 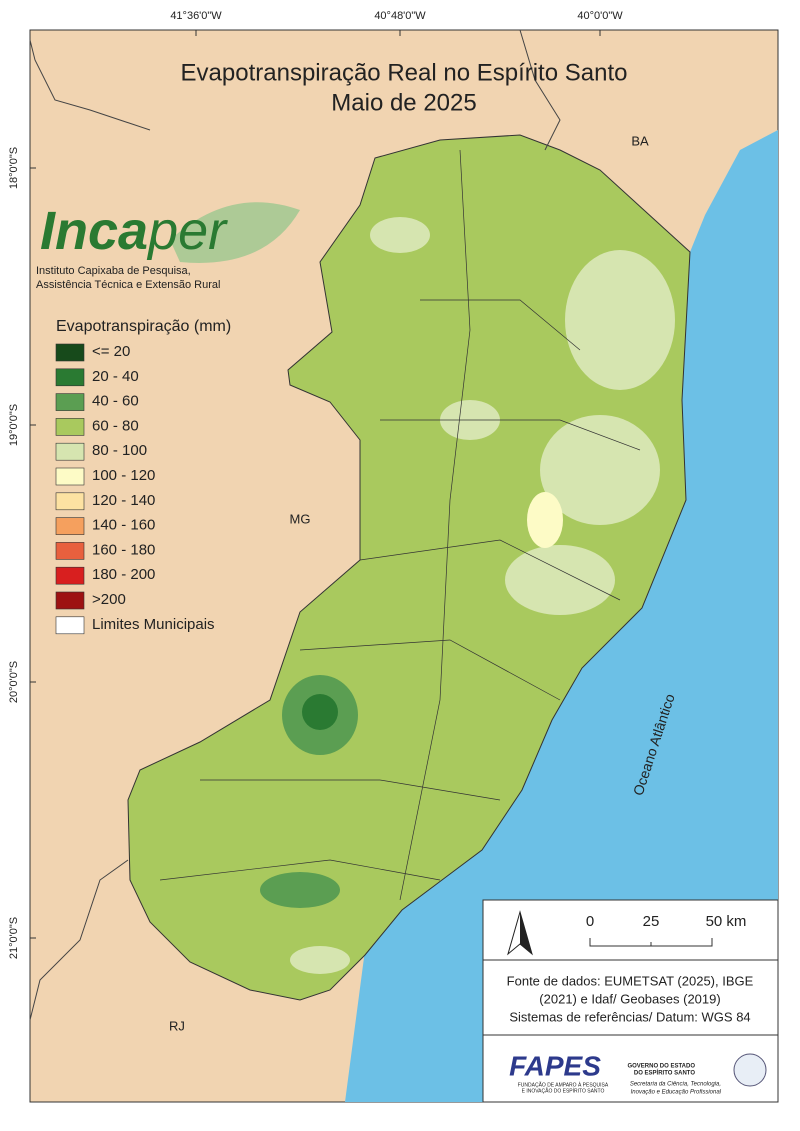 What do you see at coordinates (94, 231) in the screenshot?
I see `logo-part: Inca` at bounding box center [94, 231].